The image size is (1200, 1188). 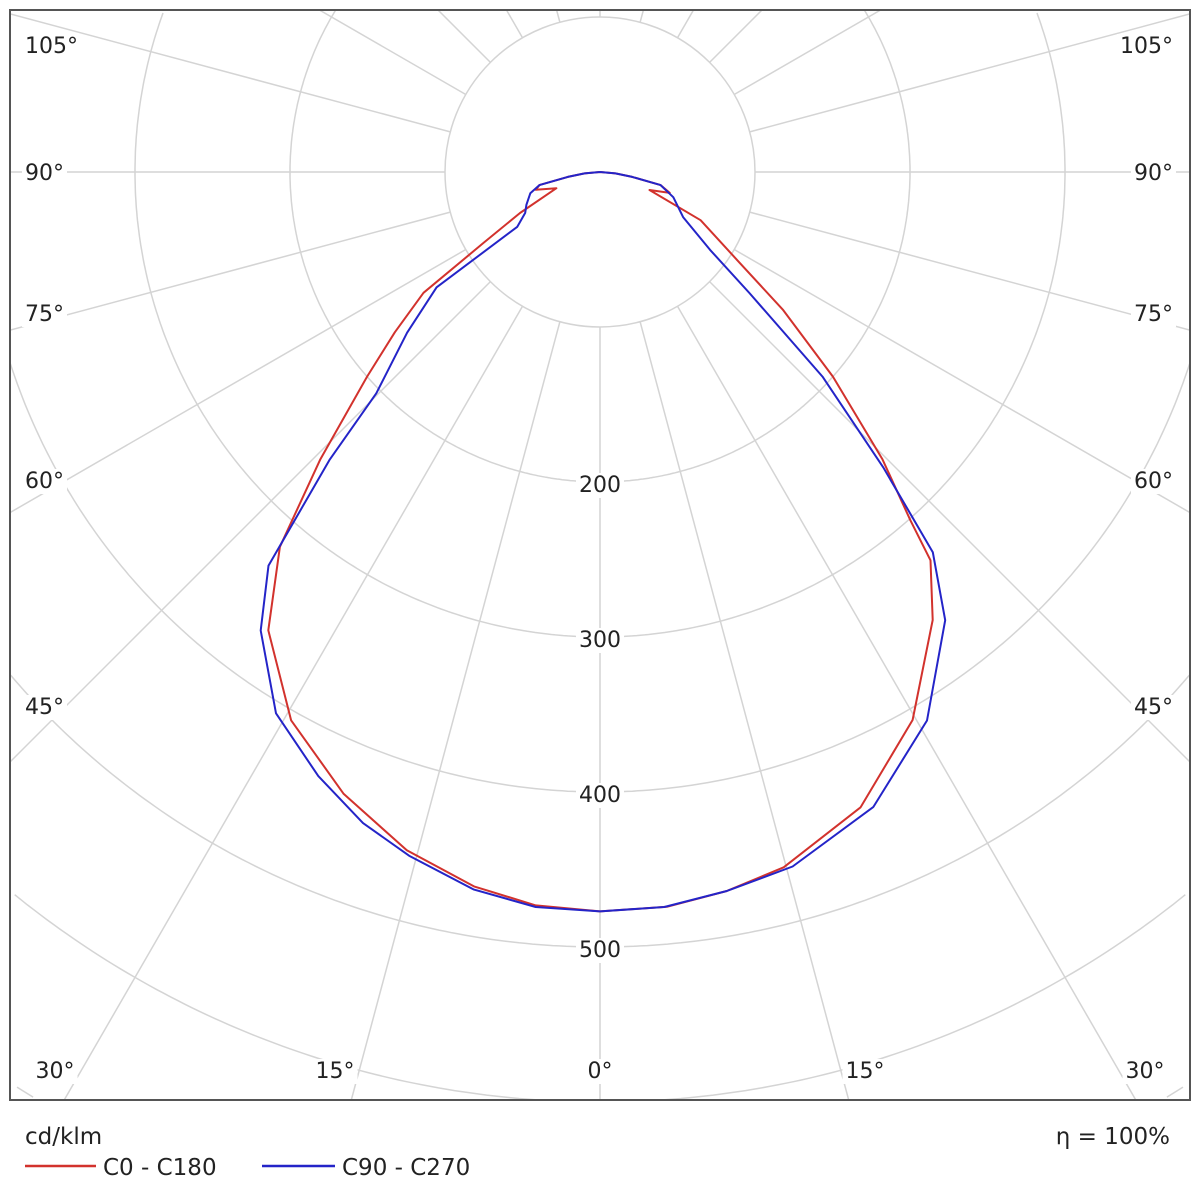 I want to click on angle-label-left: 90°, so click(x=44, y=173).